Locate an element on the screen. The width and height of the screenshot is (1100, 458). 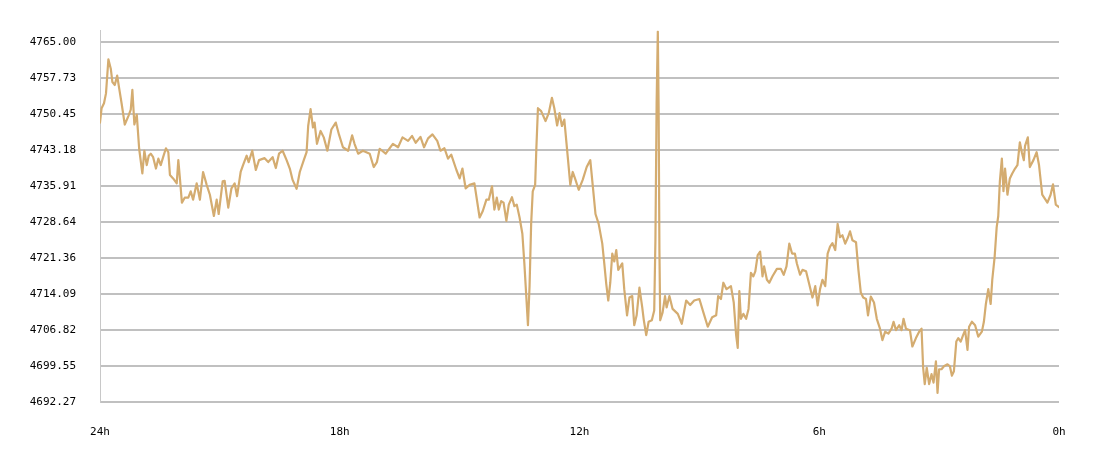
y-tick-label: 4750.45 is located at coordinates (52, 114).